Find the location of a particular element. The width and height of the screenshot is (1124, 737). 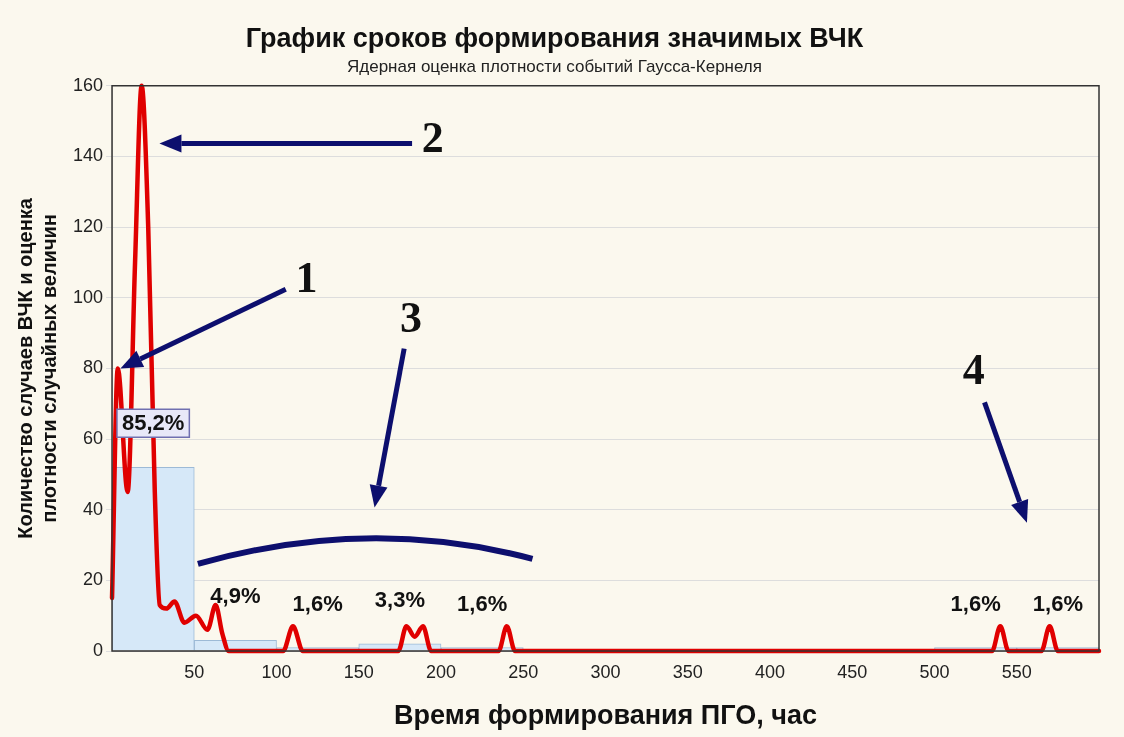

annotation: 2 is located at coordinates (432, 137).